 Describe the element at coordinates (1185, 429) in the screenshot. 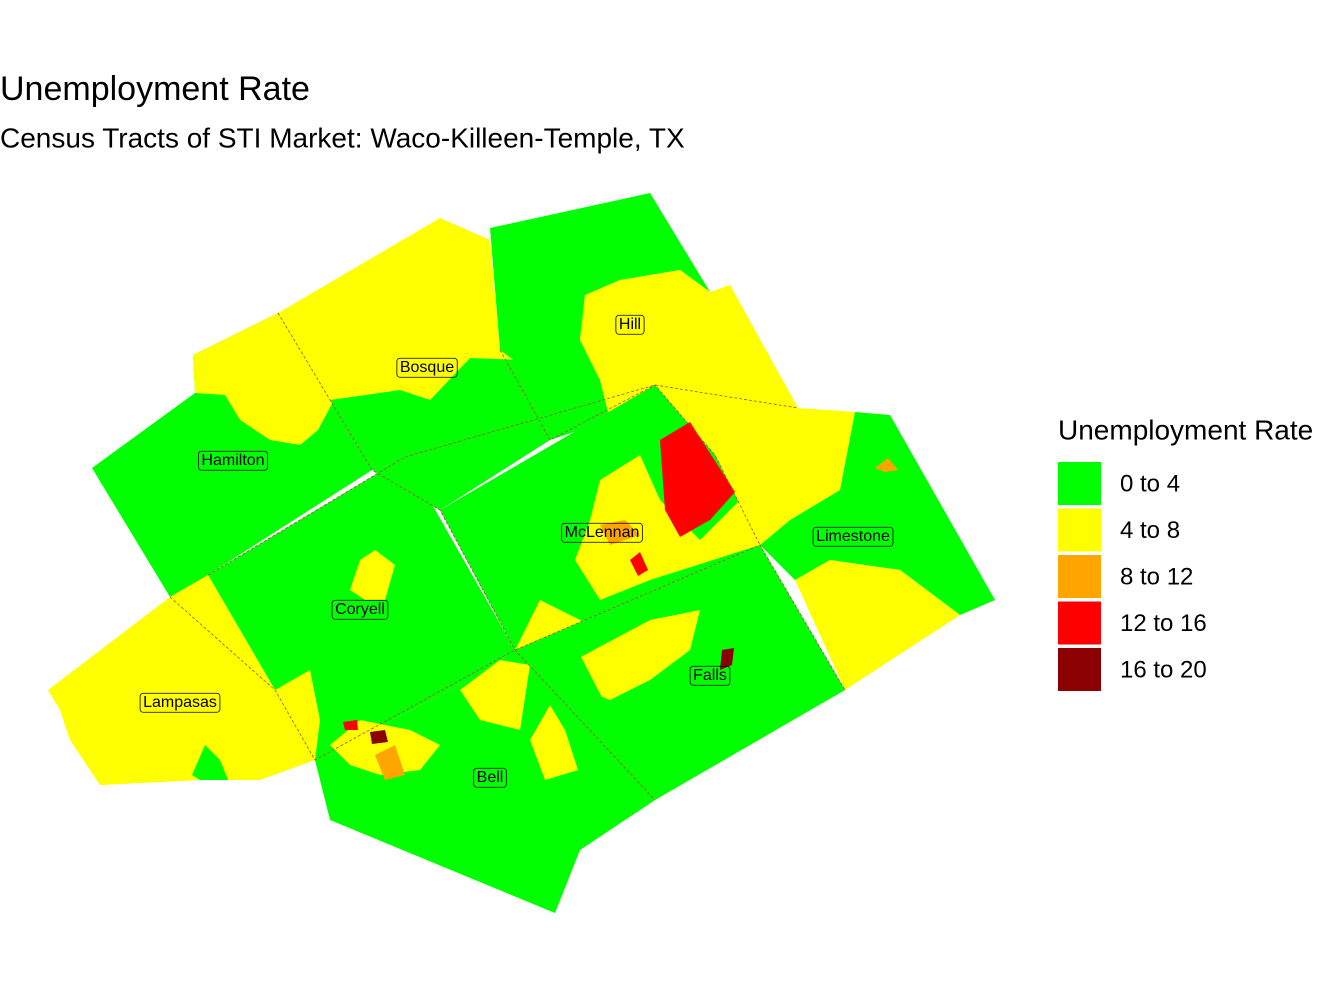

I see `legend-title: Unemployment Rate` at that location.